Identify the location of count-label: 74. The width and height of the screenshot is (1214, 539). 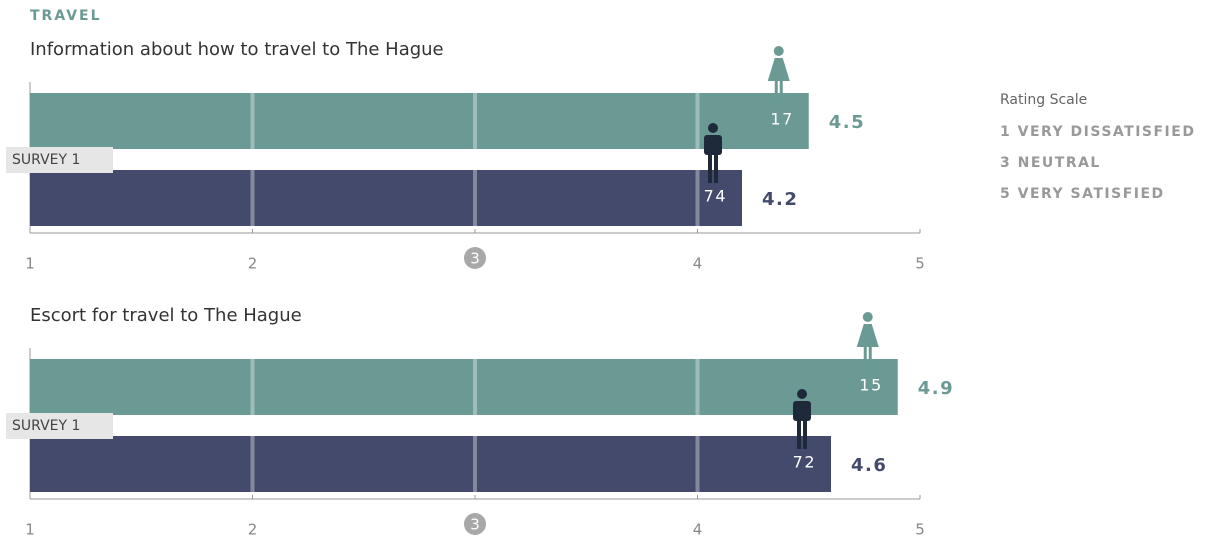
(715, 196).